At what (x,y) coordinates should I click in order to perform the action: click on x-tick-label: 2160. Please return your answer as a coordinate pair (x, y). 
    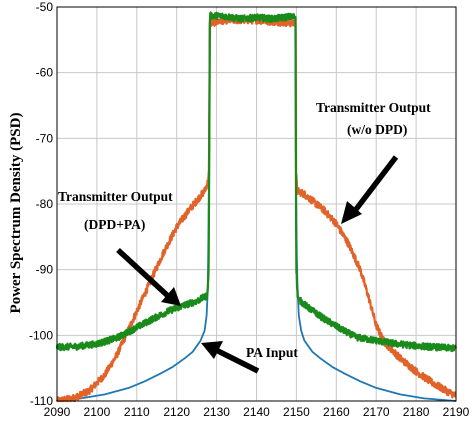
    Looking at the image, I should click on (336, 412).